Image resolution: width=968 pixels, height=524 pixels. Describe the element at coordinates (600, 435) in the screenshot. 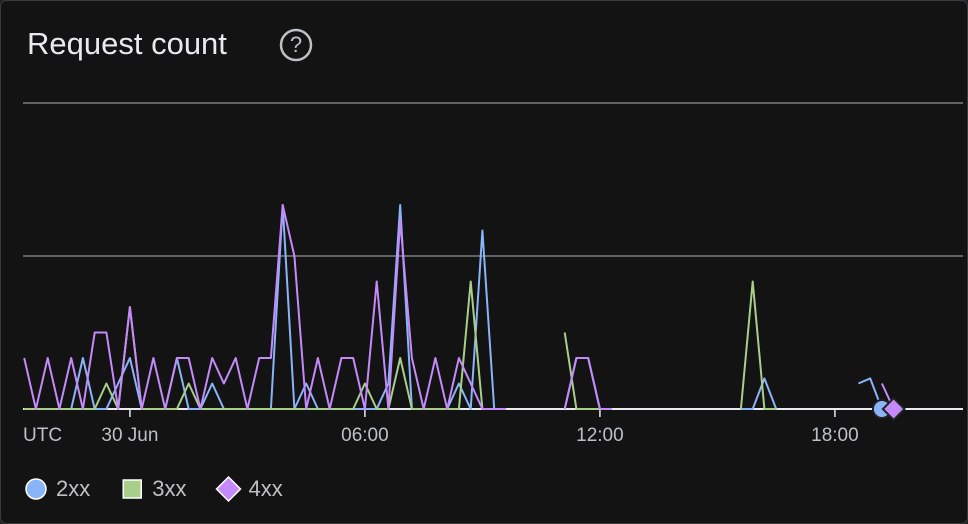

I see `x-tick-label: 12:00` at that location.